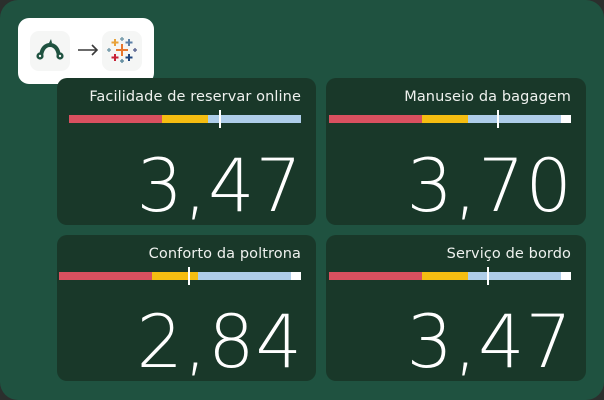 The width and height of the screenshot is (604, 400). Describe the element at coordinates (508, 254) in the screenshot. I see `metric-label: Serviço de bordo` at that location.